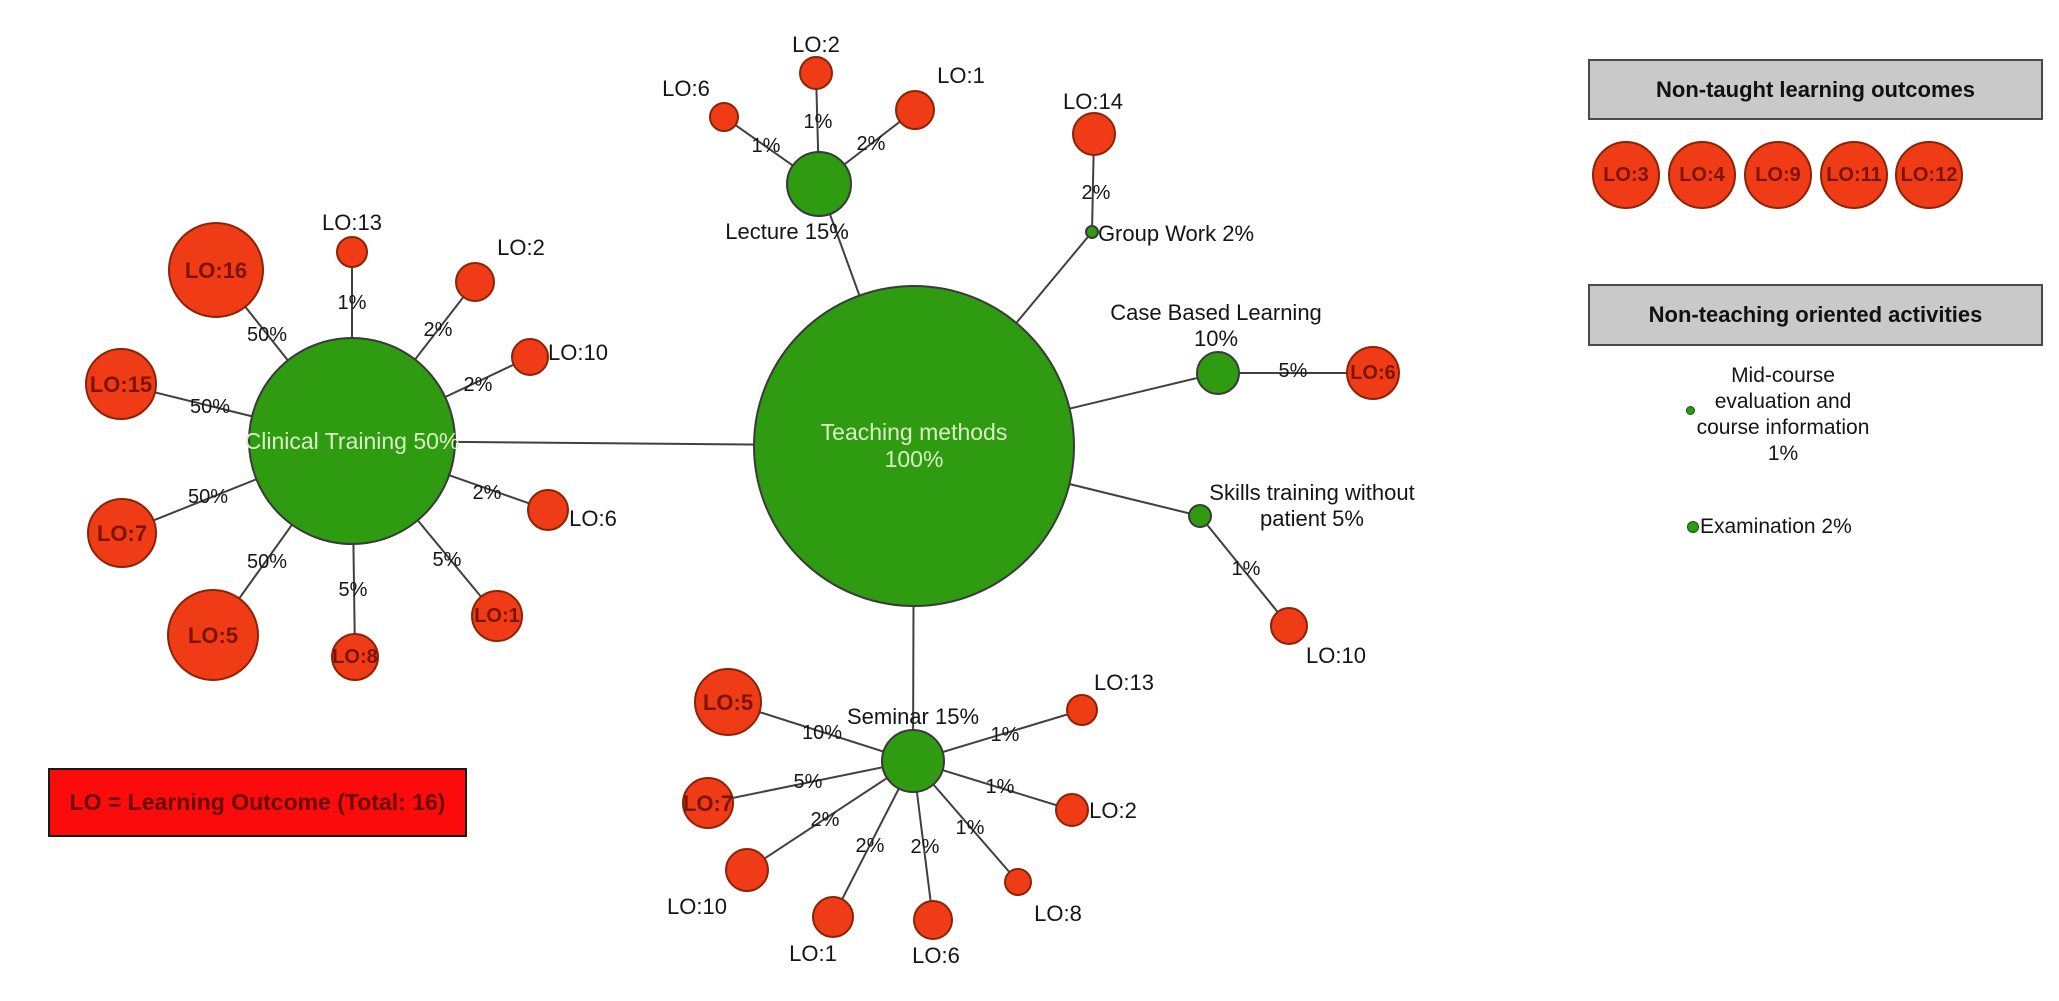 The image size is (2059, 1001). I want to click on edge-label-seminar-sem-lo7: 5%, so click(808, 782).